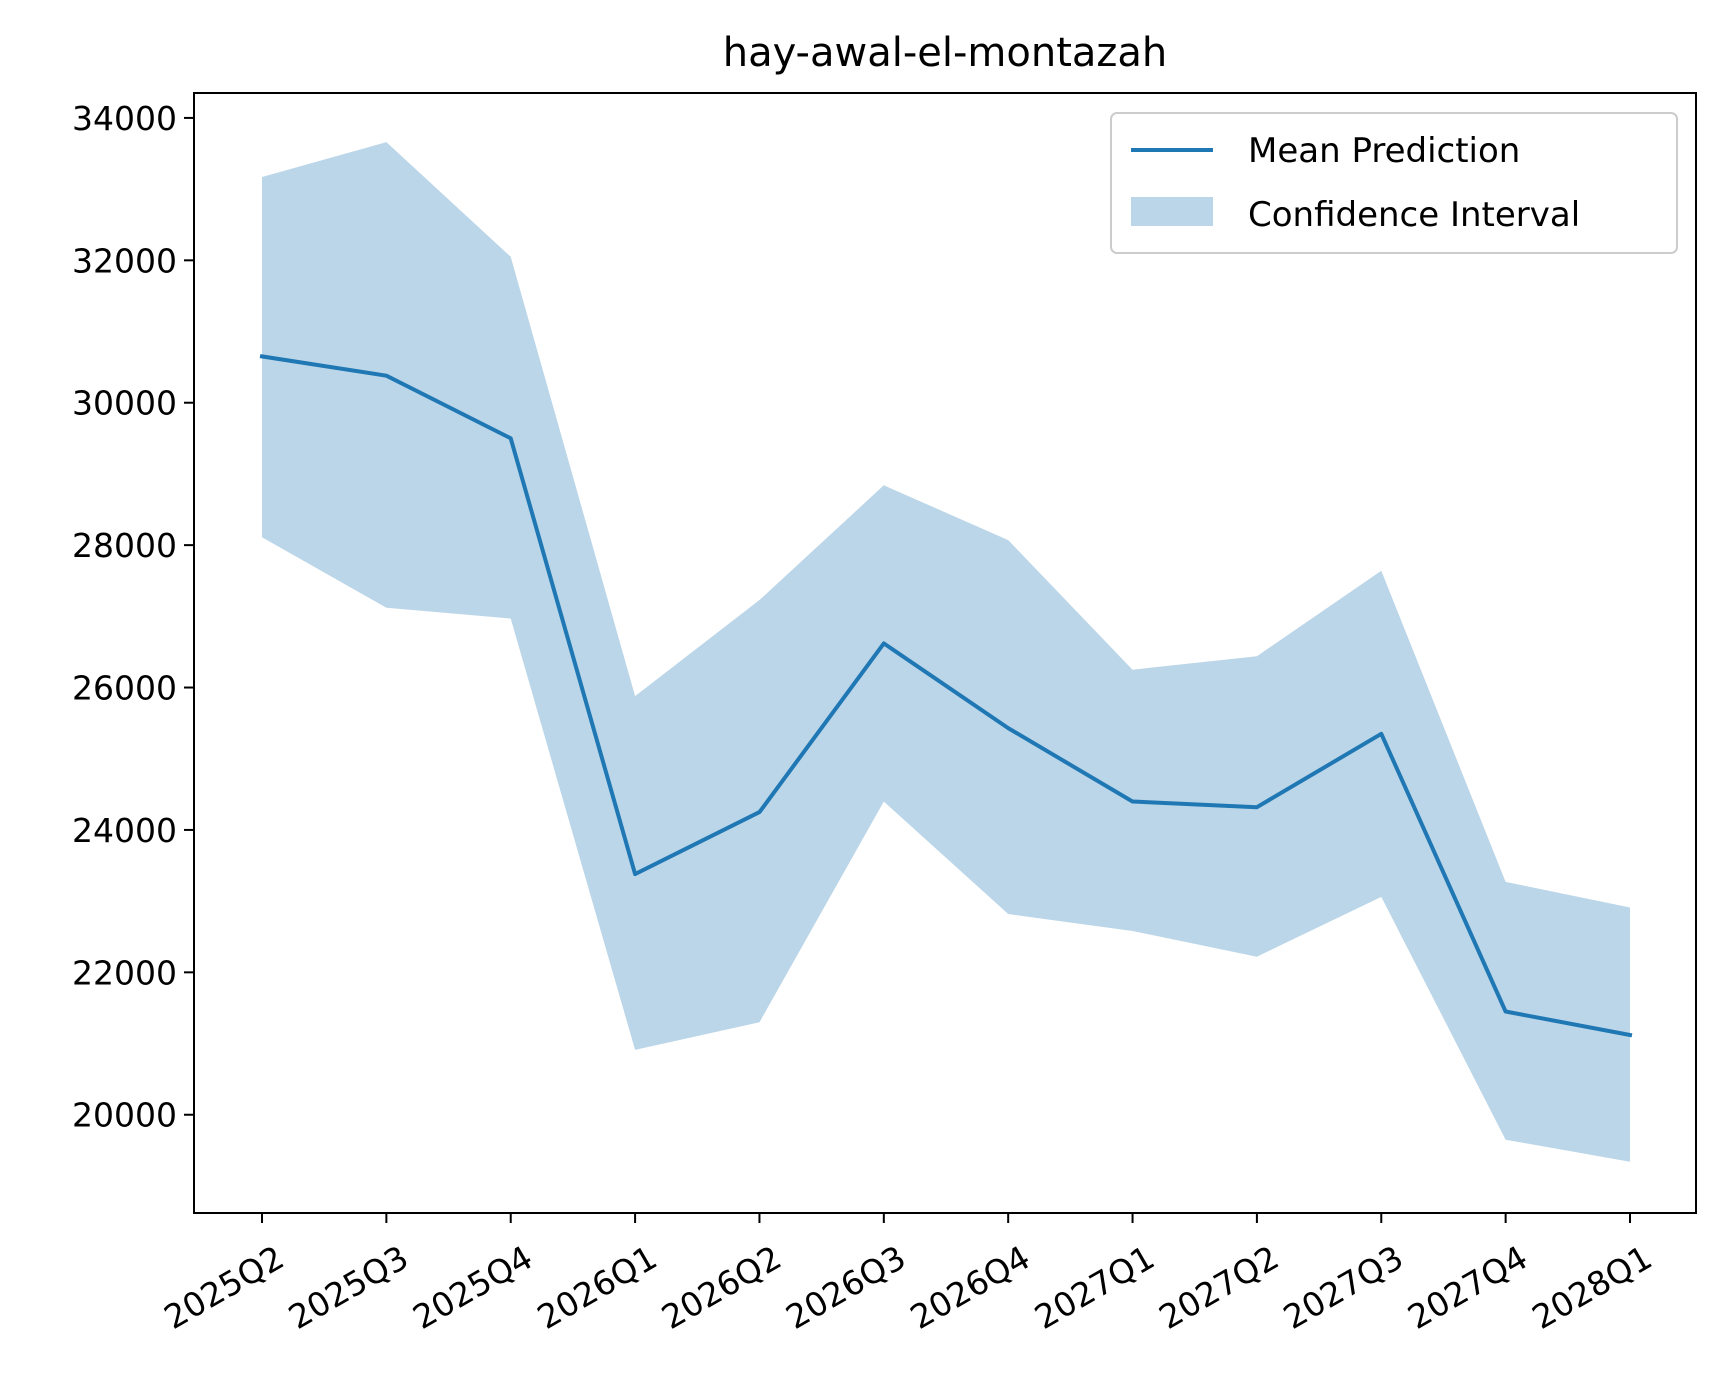  Describe the element at coordinates (124, 1115) in the screenshot. I see `y-tick-label: 20000` at that location.